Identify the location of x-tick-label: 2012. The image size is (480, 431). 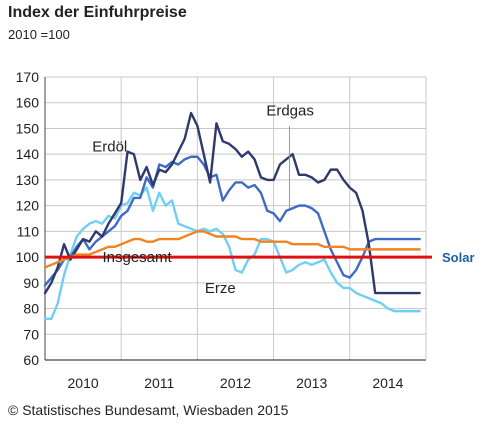
(235, 383).